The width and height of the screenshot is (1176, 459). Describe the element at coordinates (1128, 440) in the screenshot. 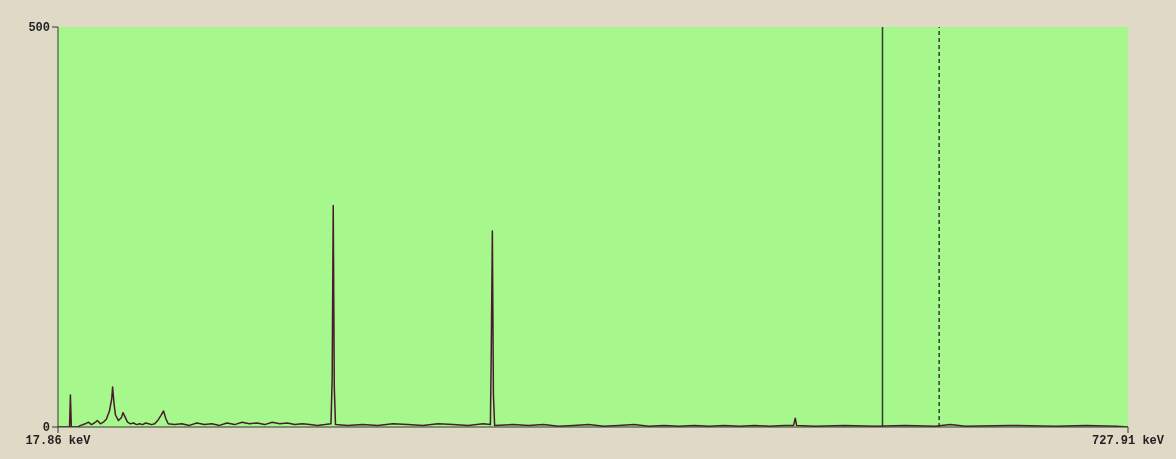

I see `x-tick-label: 727.91 keV` at that location.